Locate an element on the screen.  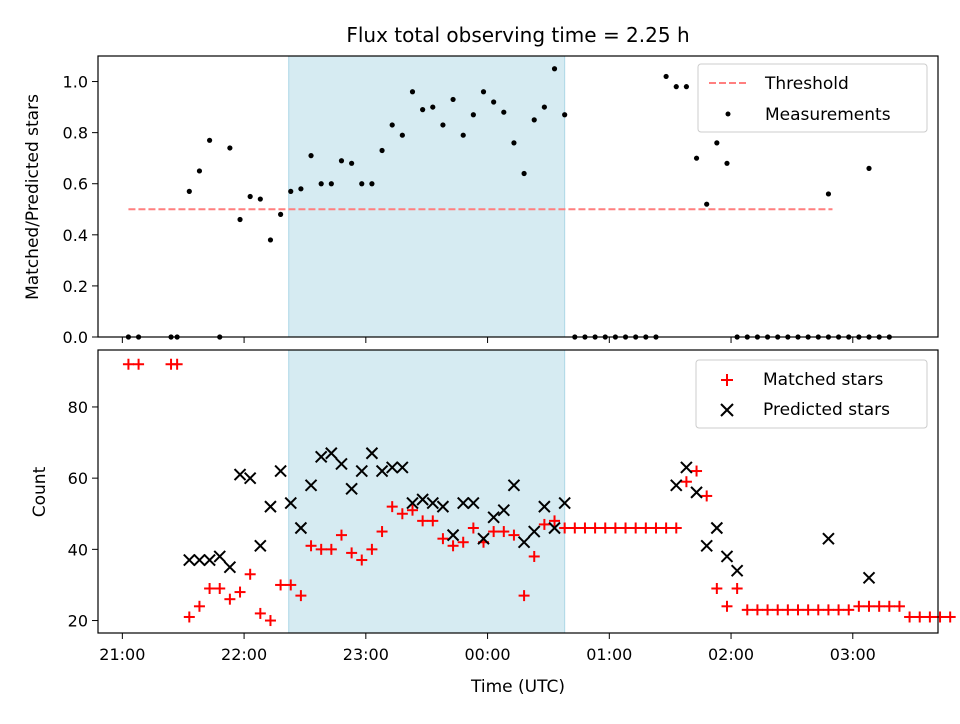
legend-predicted-swatch is located at coordinates (727, 410).